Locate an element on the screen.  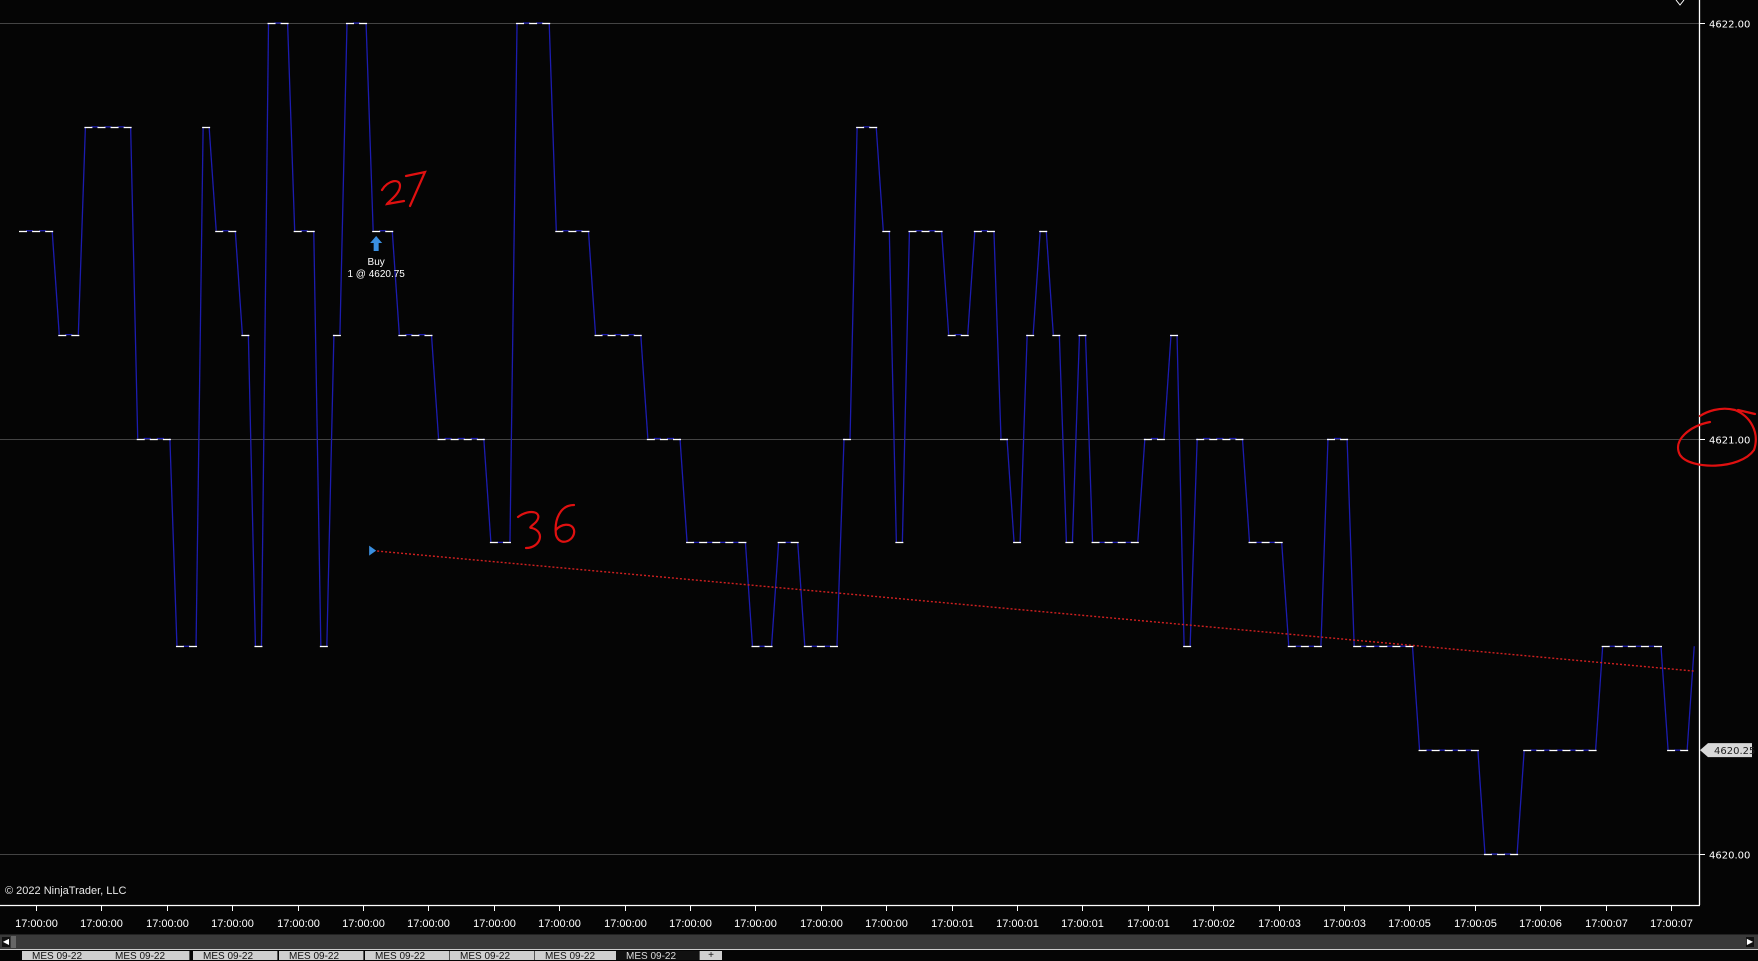
price-axis: 4622.00 4621.00 4620.00 is located at coordinates (1725, 441).